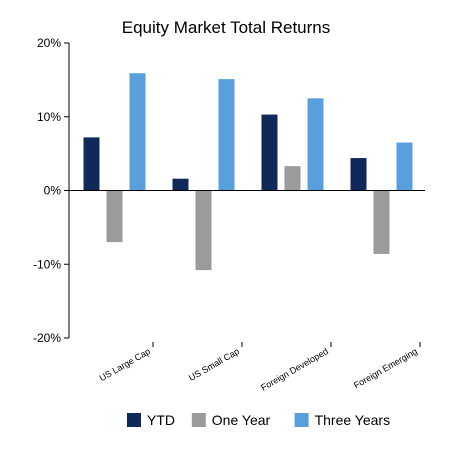 The image size is (450, 455). What do you see at coordinates (301, 420) in the screenshot?
I see `legend-swatch-three-years` at bounding box center [301, 420].